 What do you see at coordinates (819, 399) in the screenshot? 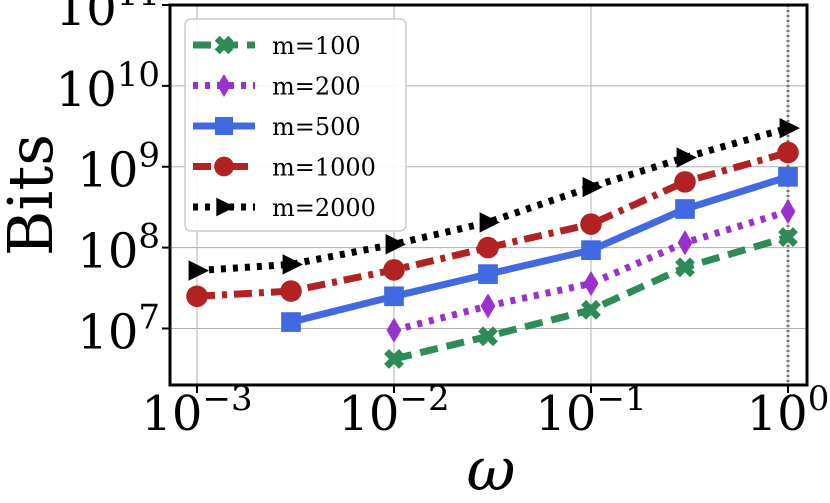
I see `x-tick-exponent: 0` at bounding box center [819, 399].